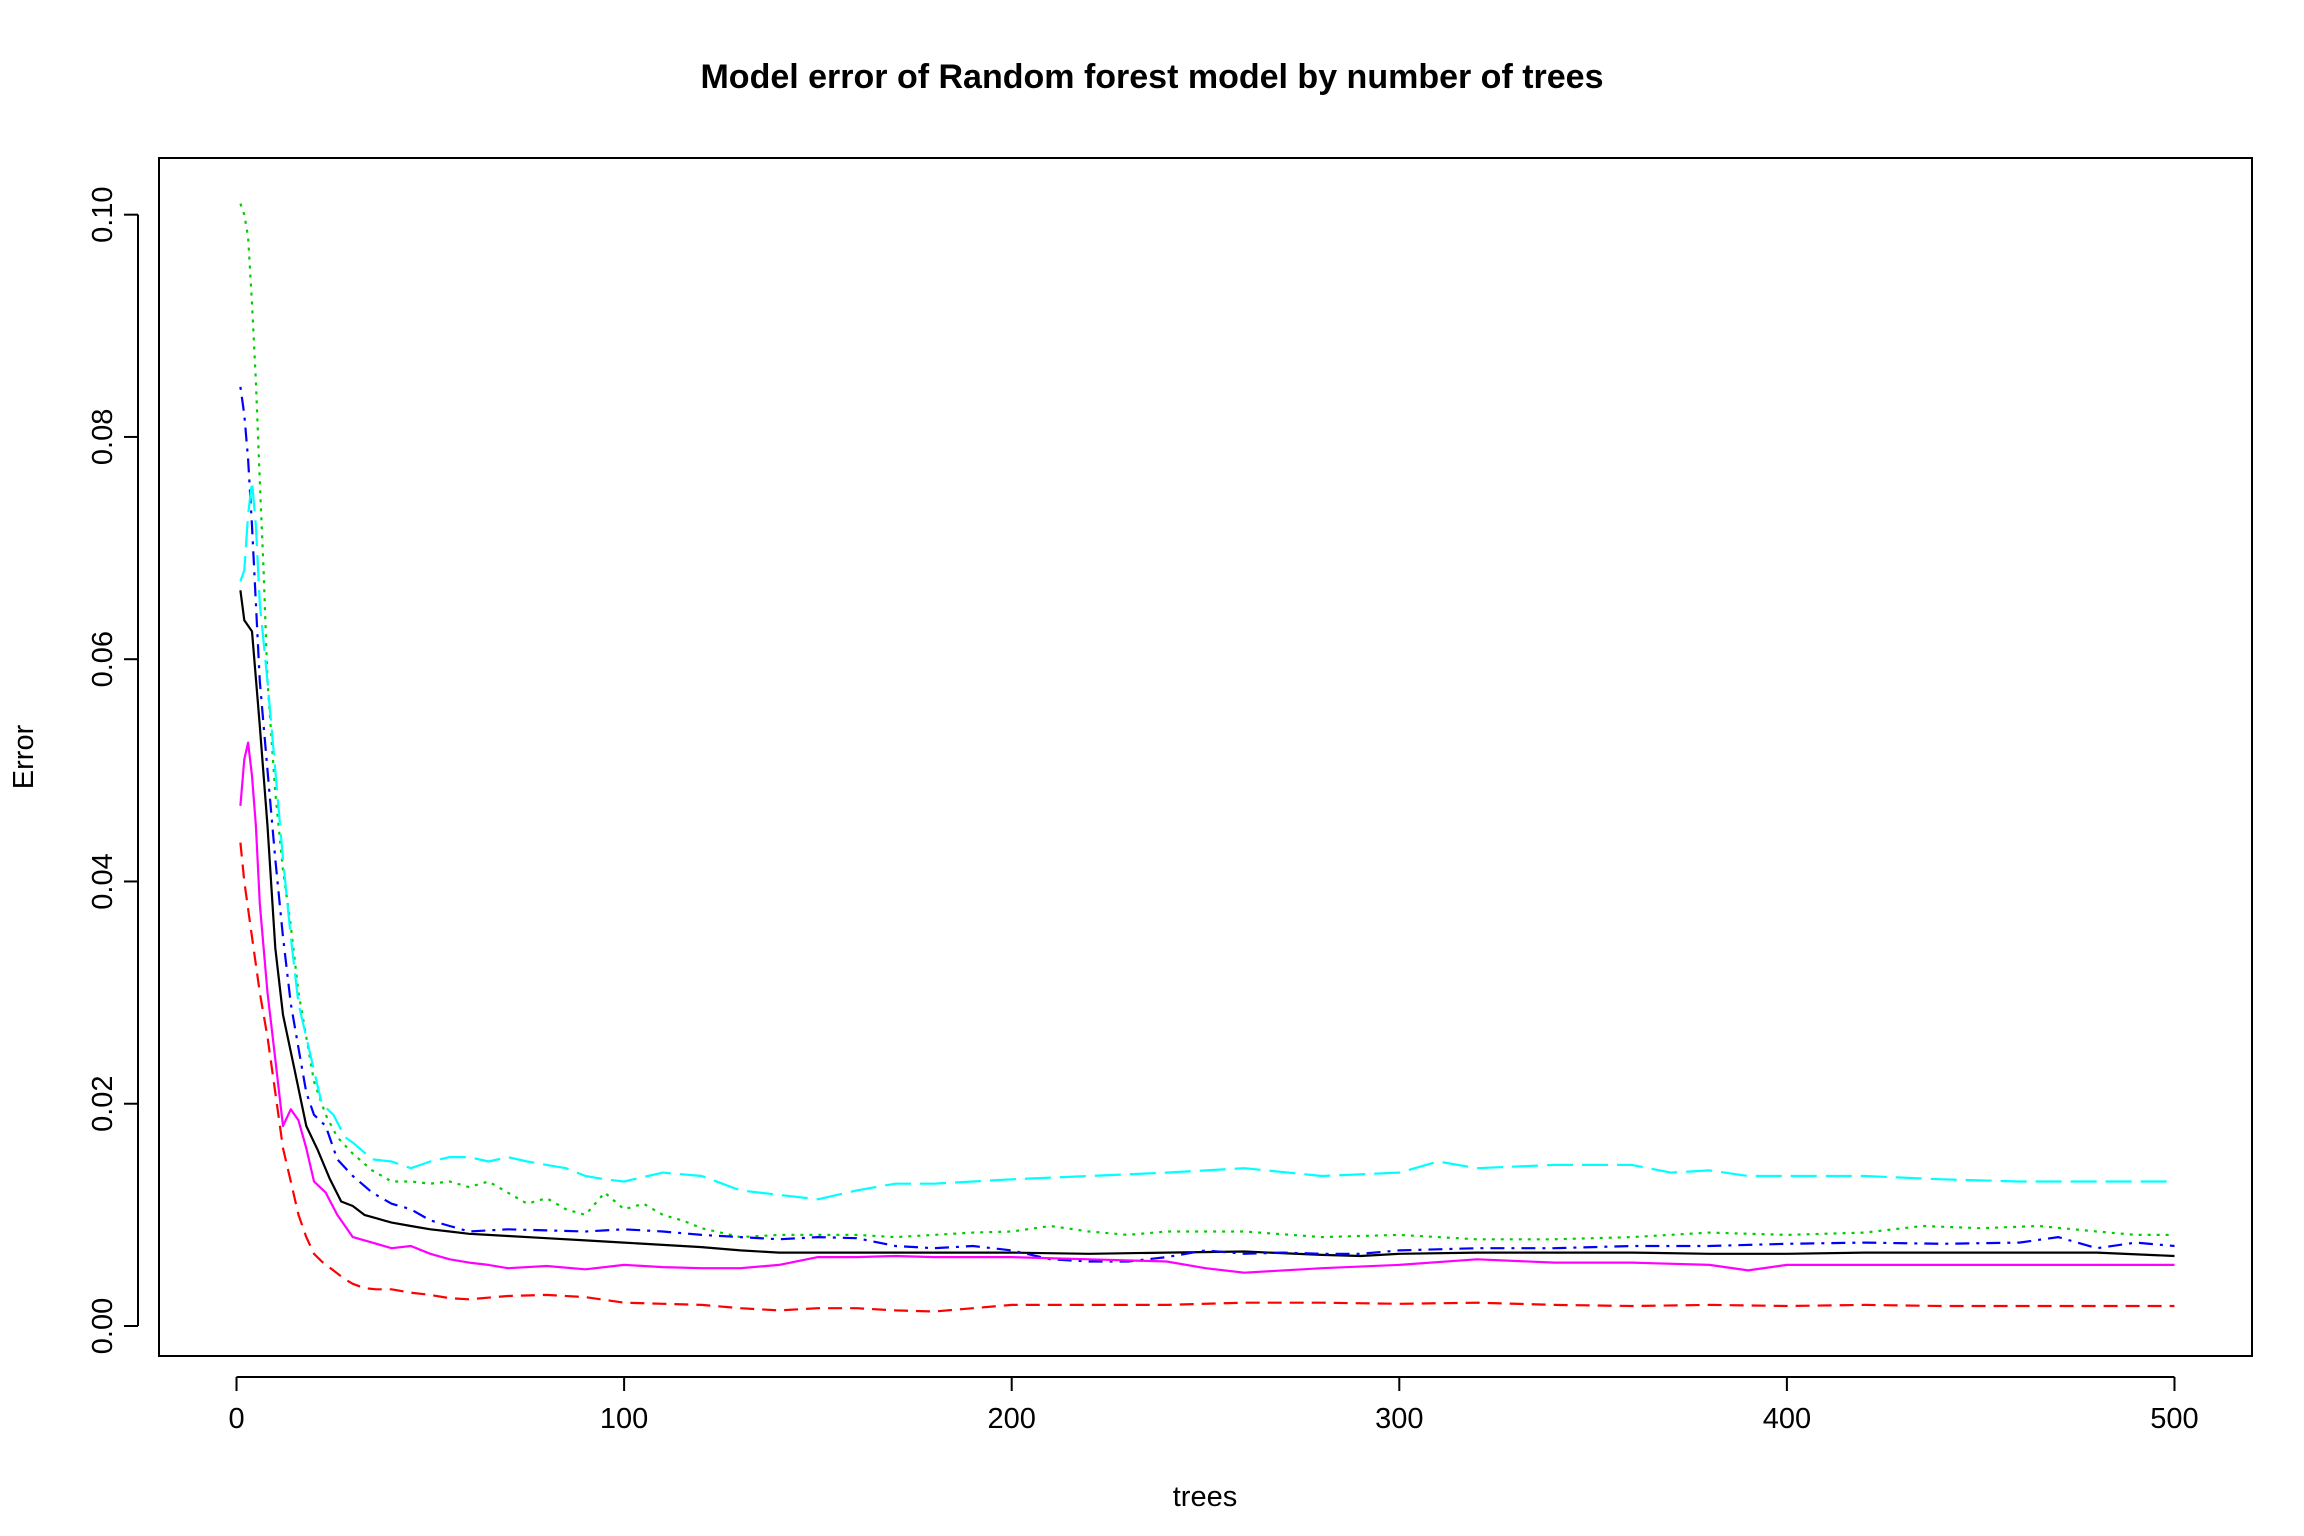 The height and width of the screenshot is (1536, 2304). I want to click on x-tick-label: 500, so click(2174, 1419).